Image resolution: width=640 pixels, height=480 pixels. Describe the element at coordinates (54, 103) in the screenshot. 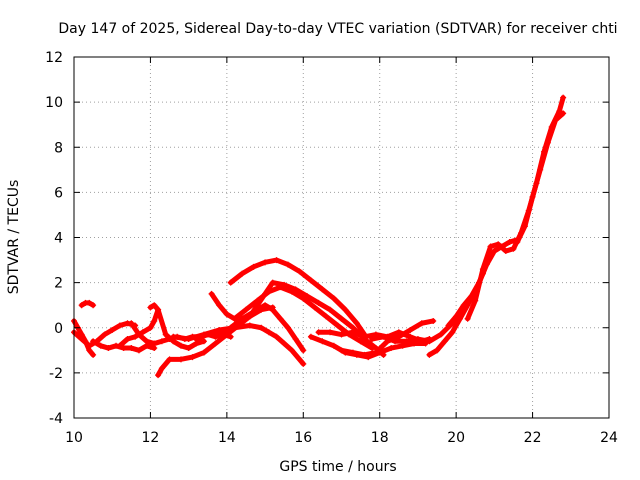

I see `y-tick-label: 10` at that location.